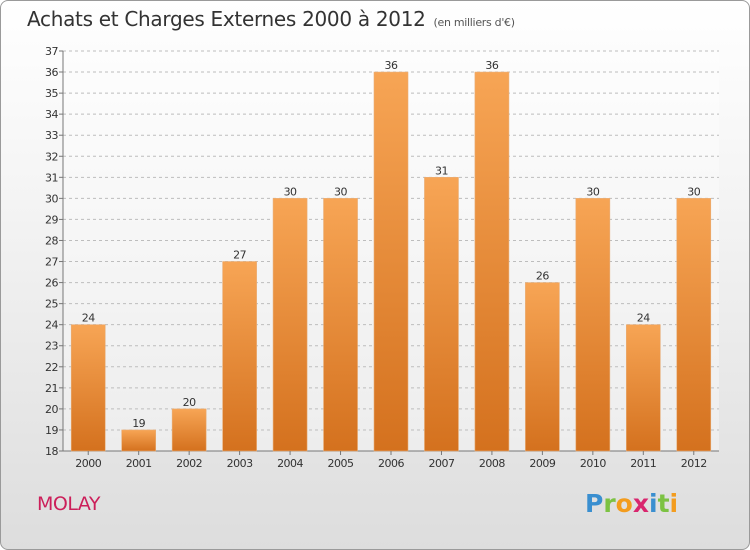 The width and height of the screenshot is (750, 550). I want to click on y-tick-label: 29, so click(51, 219).